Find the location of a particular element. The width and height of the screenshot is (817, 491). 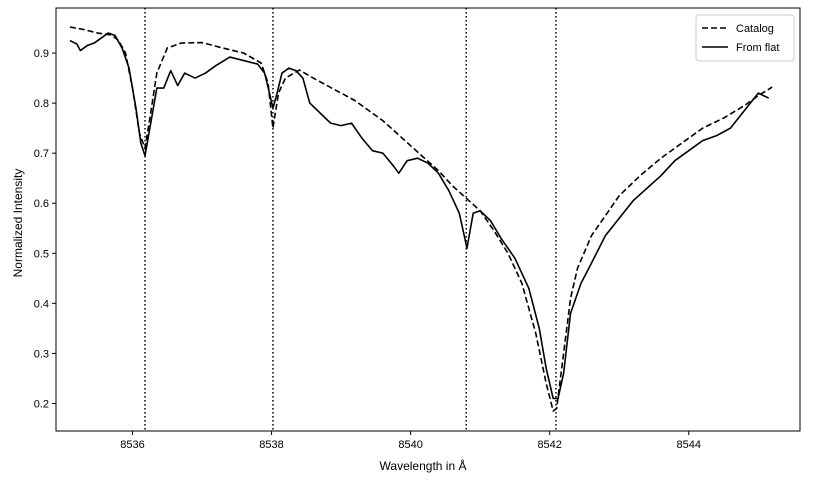

y-tick-label: 0.9 is located at coordinates (41, 54).